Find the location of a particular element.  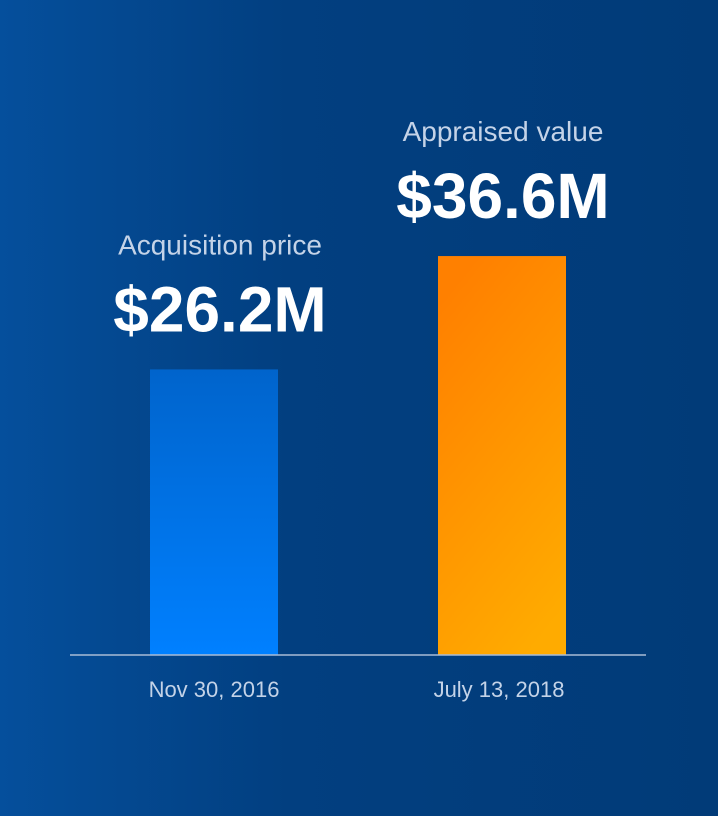

x-tick-label: July 13, 2018 is located at coordinates (499, 689).